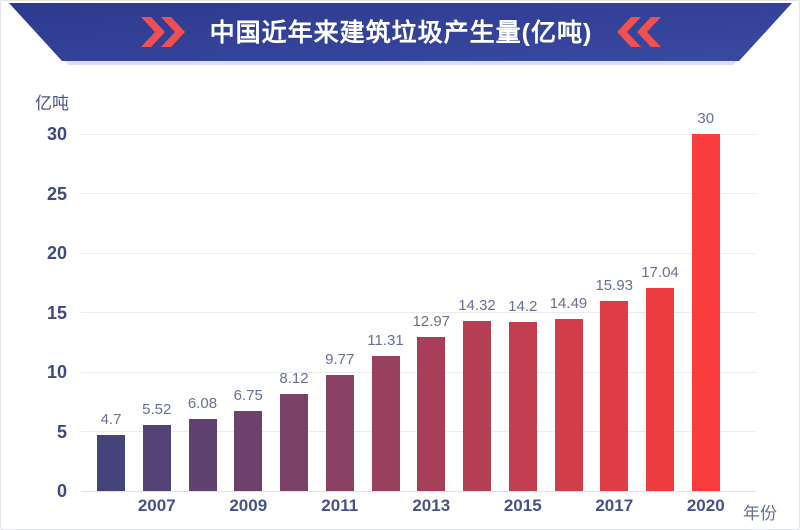  Describe the element at coordinates (706, 118) in the screenshot. I see `bar-value-label: 30` at that location.